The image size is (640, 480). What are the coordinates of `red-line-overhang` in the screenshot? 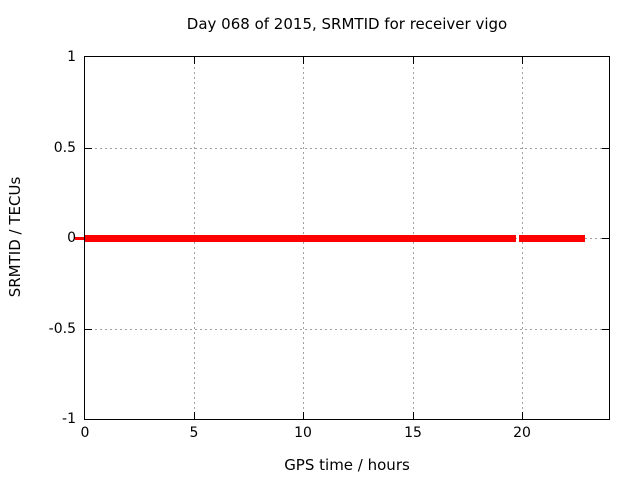 It's located at (79, 238).